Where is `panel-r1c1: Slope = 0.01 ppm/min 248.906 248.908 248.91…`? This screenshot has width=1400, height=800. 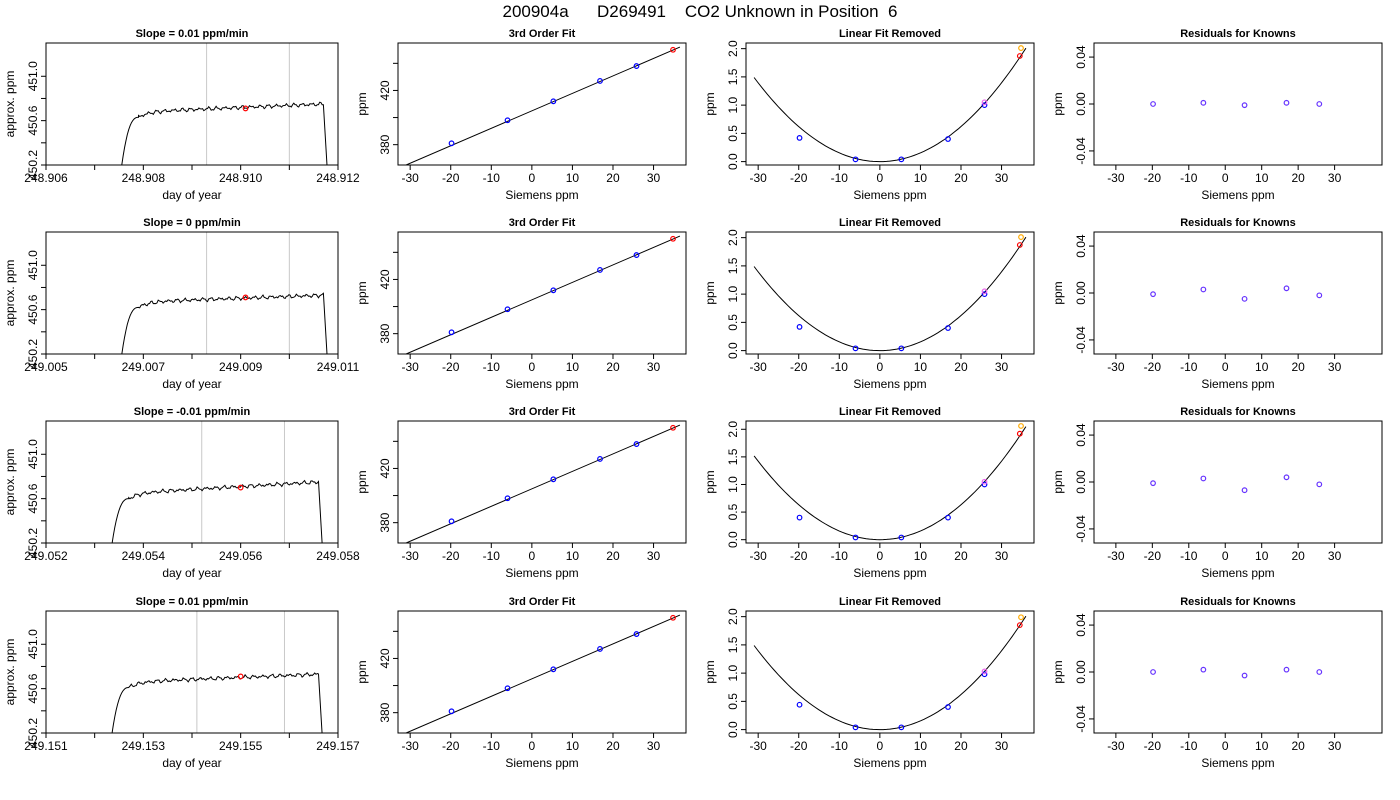
panel-r1c1: Slope = 0.01 ppm/min 248.906 248.908 248.91… is located at coordinates (181, 115).